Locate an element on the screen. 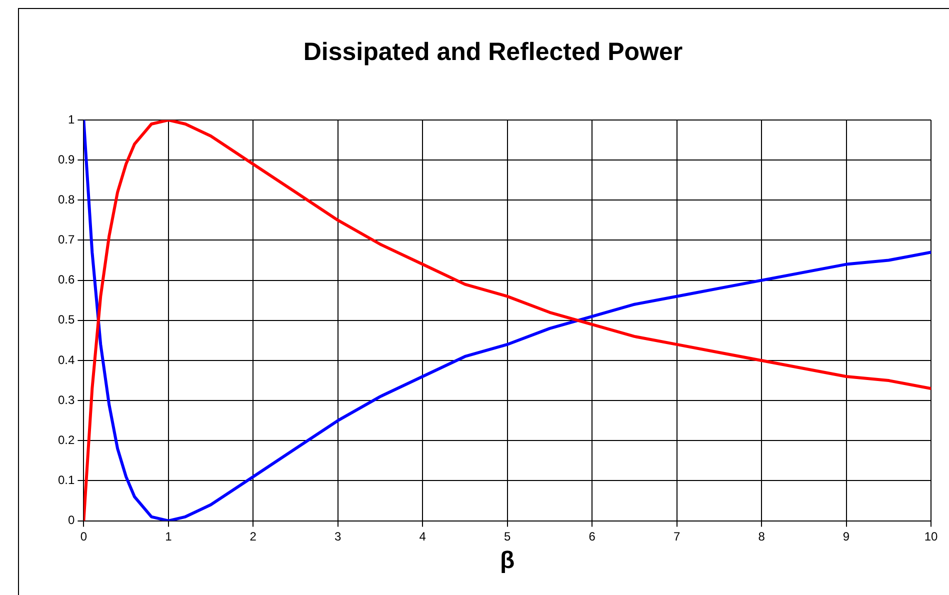 The image size is (949, 595). y-tick-label: 0 is located at coordinates (71, 520).